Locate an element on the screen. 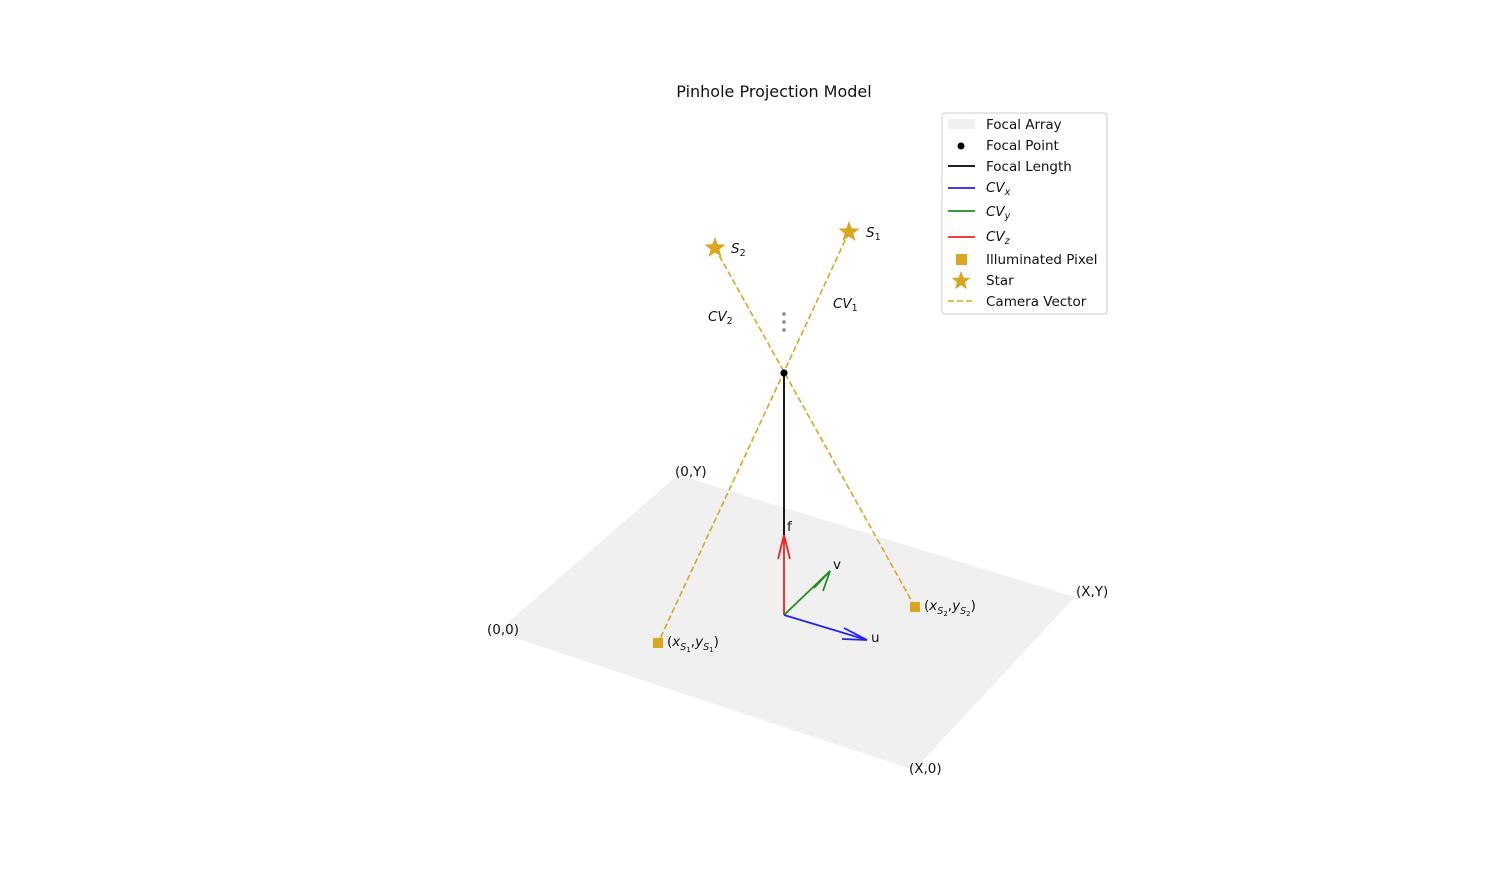 The width and height of the screenshot is (1512, 880). legend-label-illuminated-pixel: Illuminated Pixel is located at coordinates (1041, 260).